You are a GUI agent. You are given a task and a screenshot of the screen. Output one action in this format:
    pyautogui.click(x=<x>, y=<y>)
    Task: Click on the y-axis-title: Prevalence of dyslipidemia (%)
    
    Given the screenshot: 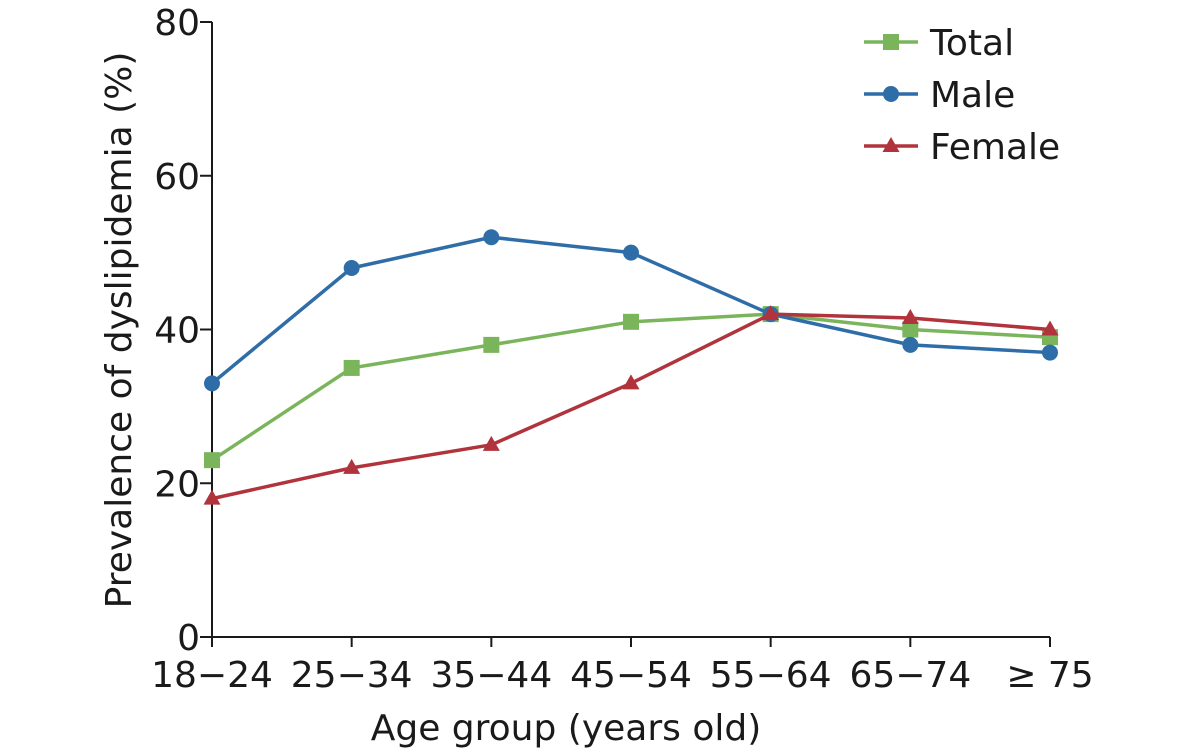 What is the action you would take?
    pyautogui.click(x=119, y=330)
    